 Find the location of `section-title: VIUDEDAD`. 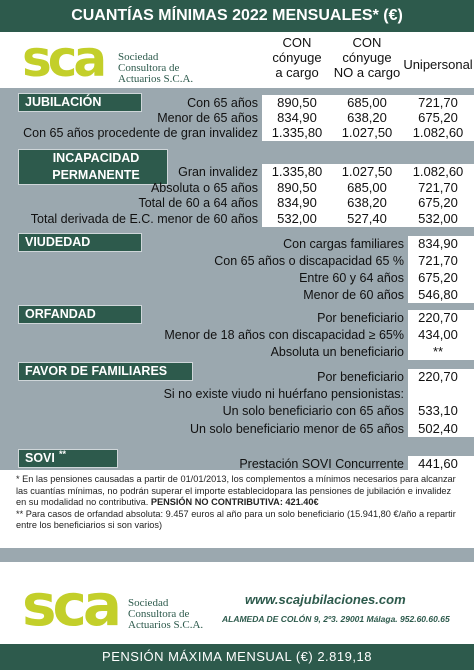

section-title: VIUDEDAD is located at coordinates (58, 242).